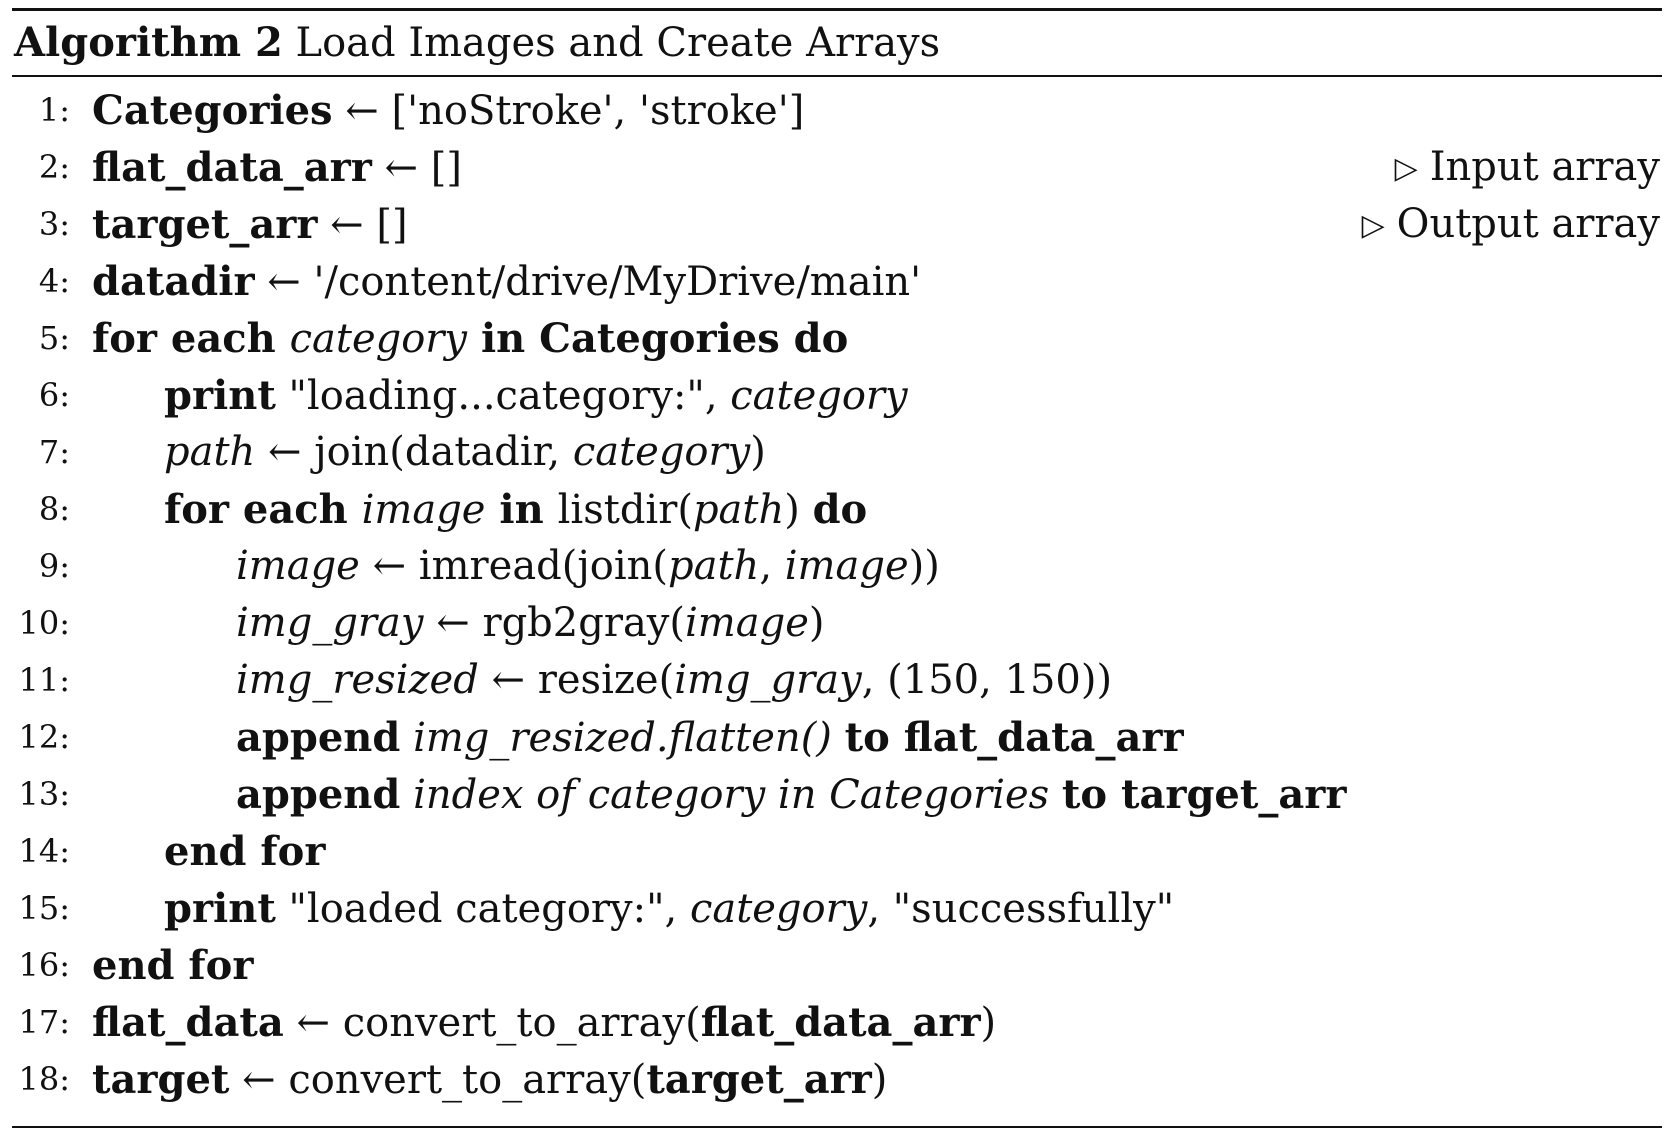 Image resolution: width=1674 pixels, height=1142 pixels. Describe the element at coordinates (54, 167) in the screenshot. I see `line-number: 2:` at that location.